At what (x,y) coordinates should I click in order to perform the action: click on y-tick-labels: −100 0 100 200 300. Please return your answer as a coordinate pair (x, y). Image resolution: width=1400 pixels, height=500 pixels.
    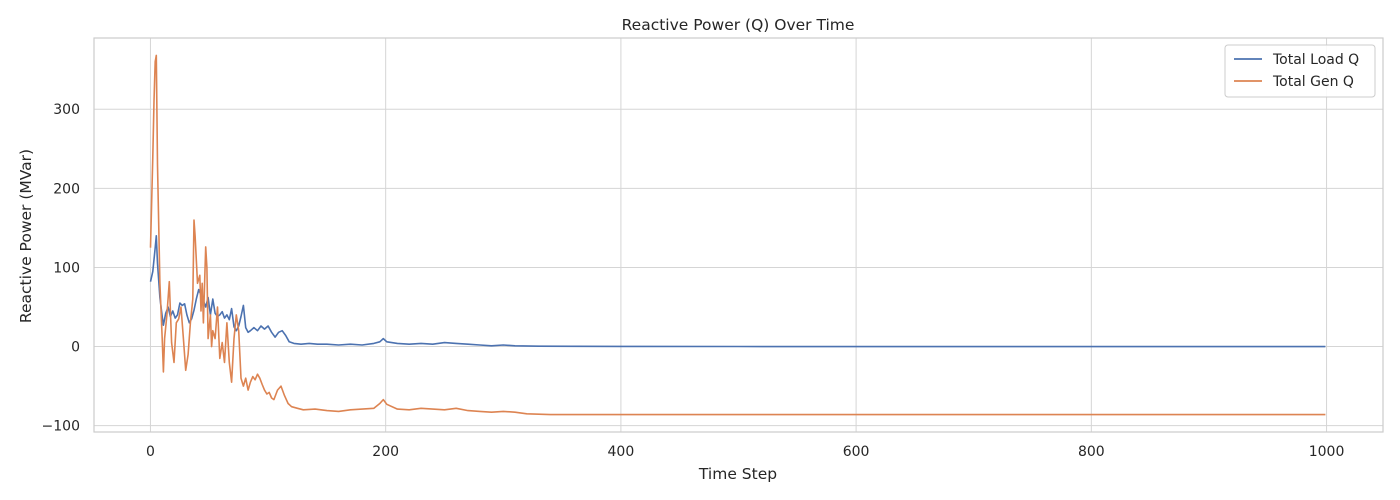
    Looking at the image, I should click on (61, 268).